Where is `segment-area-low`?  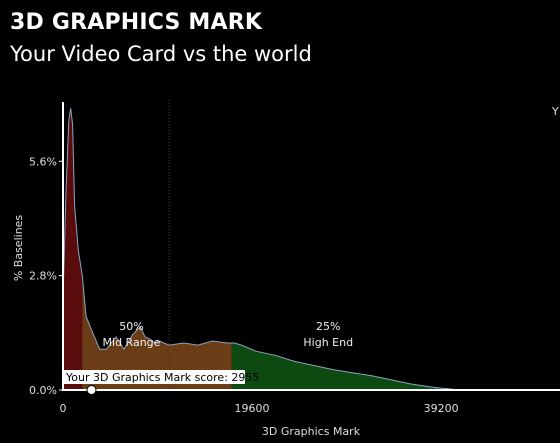
segment-area-low is located at coordinates (73, 249).